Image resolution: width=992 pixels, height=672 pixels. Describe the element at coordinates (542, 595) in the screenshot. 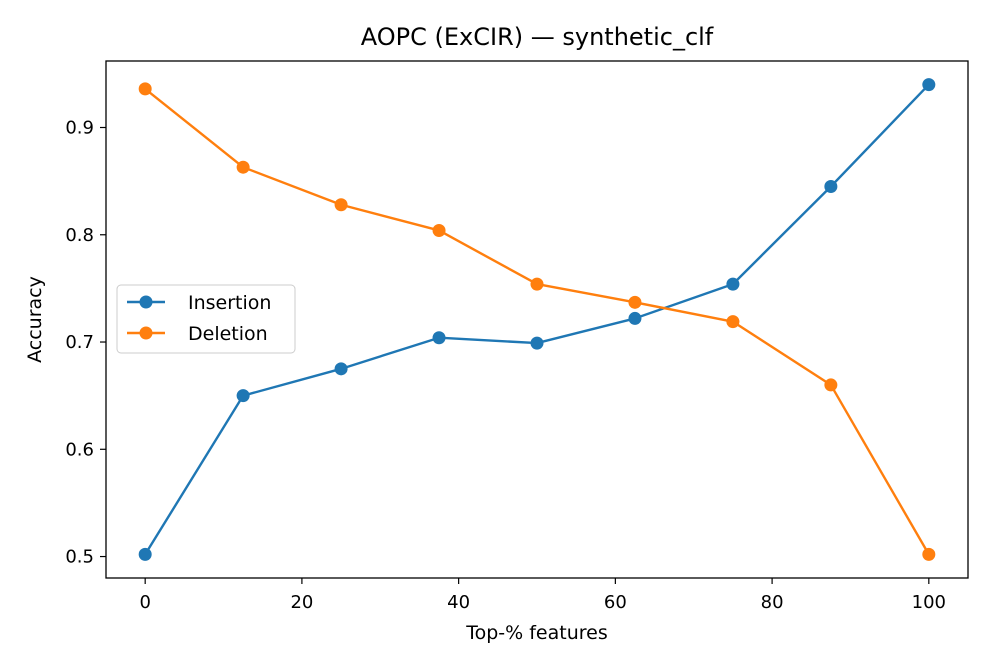

I see `x-axis: 0 20 40 60 80 100` at that location.